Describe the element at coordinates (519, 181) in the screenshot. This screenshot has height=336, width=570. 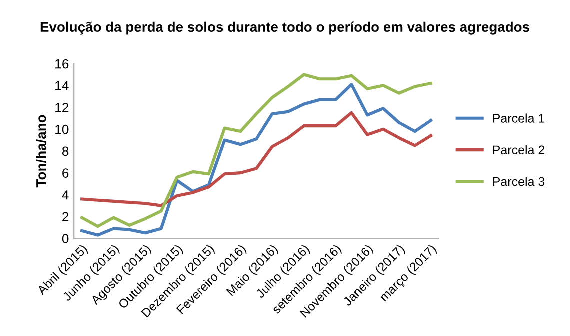
I see `legend-label: Parcela 3` at that location.